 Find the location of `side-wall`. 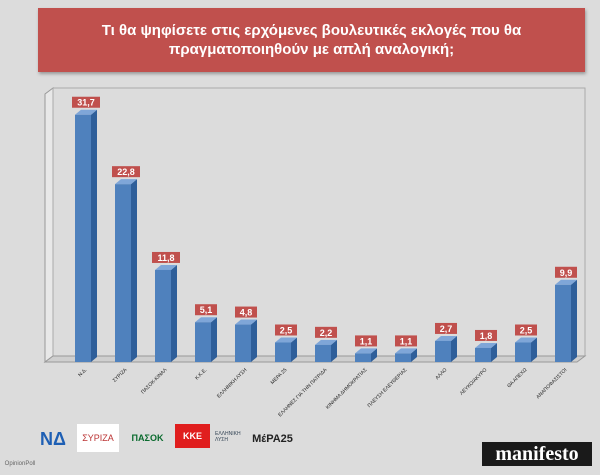

side-wall is located at coordinates (49, 225).